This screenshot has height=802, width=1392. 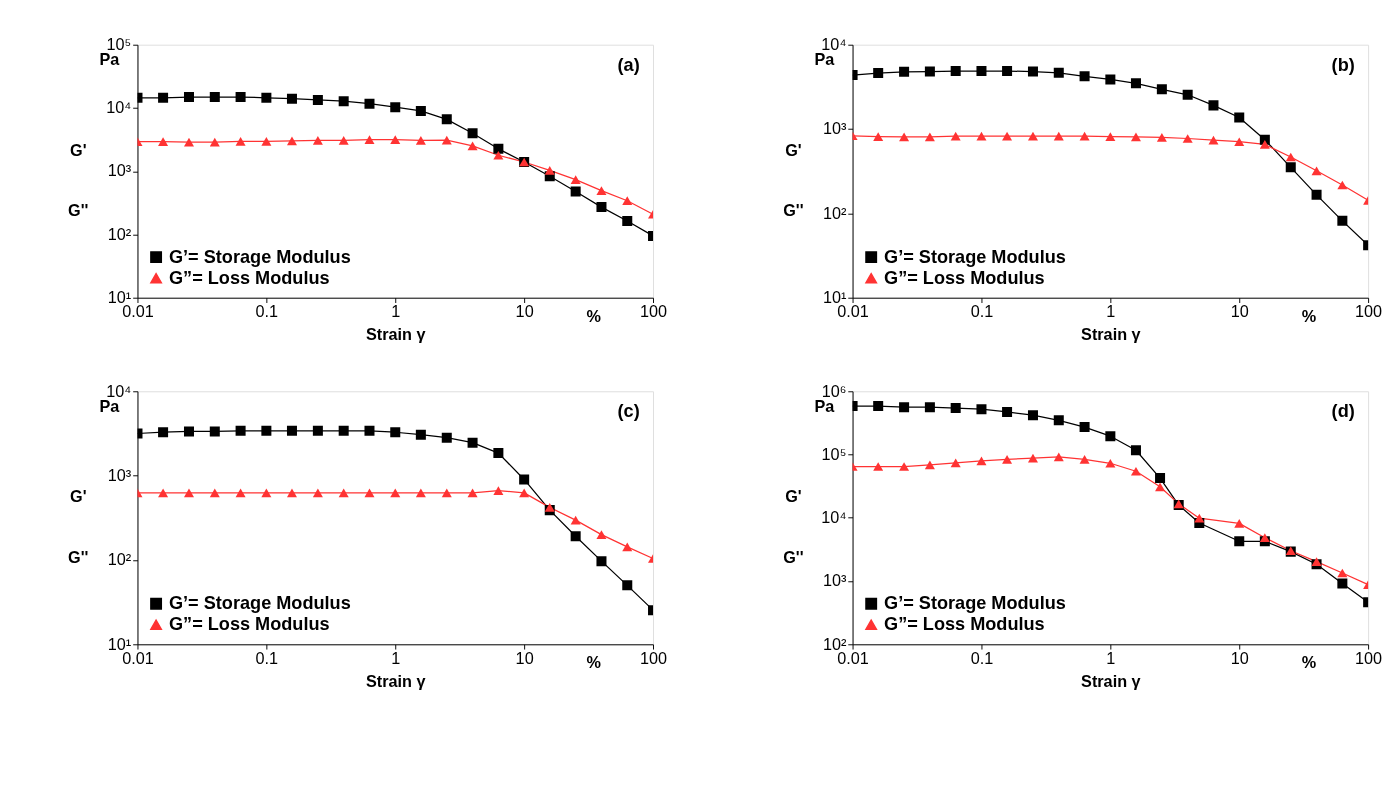 What do you see at coordinates (1343, 64) in the screenshot?
I see `text: (b)` at bounding box center [1343, 64].